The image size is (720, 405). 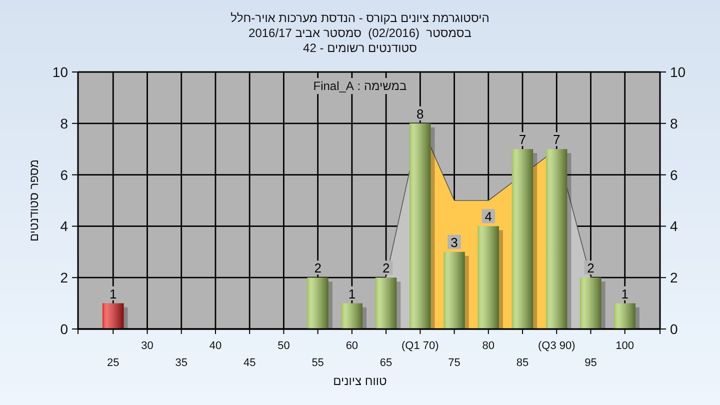 I want to click on x-tick-label: 25, so click(x=113, y=363).